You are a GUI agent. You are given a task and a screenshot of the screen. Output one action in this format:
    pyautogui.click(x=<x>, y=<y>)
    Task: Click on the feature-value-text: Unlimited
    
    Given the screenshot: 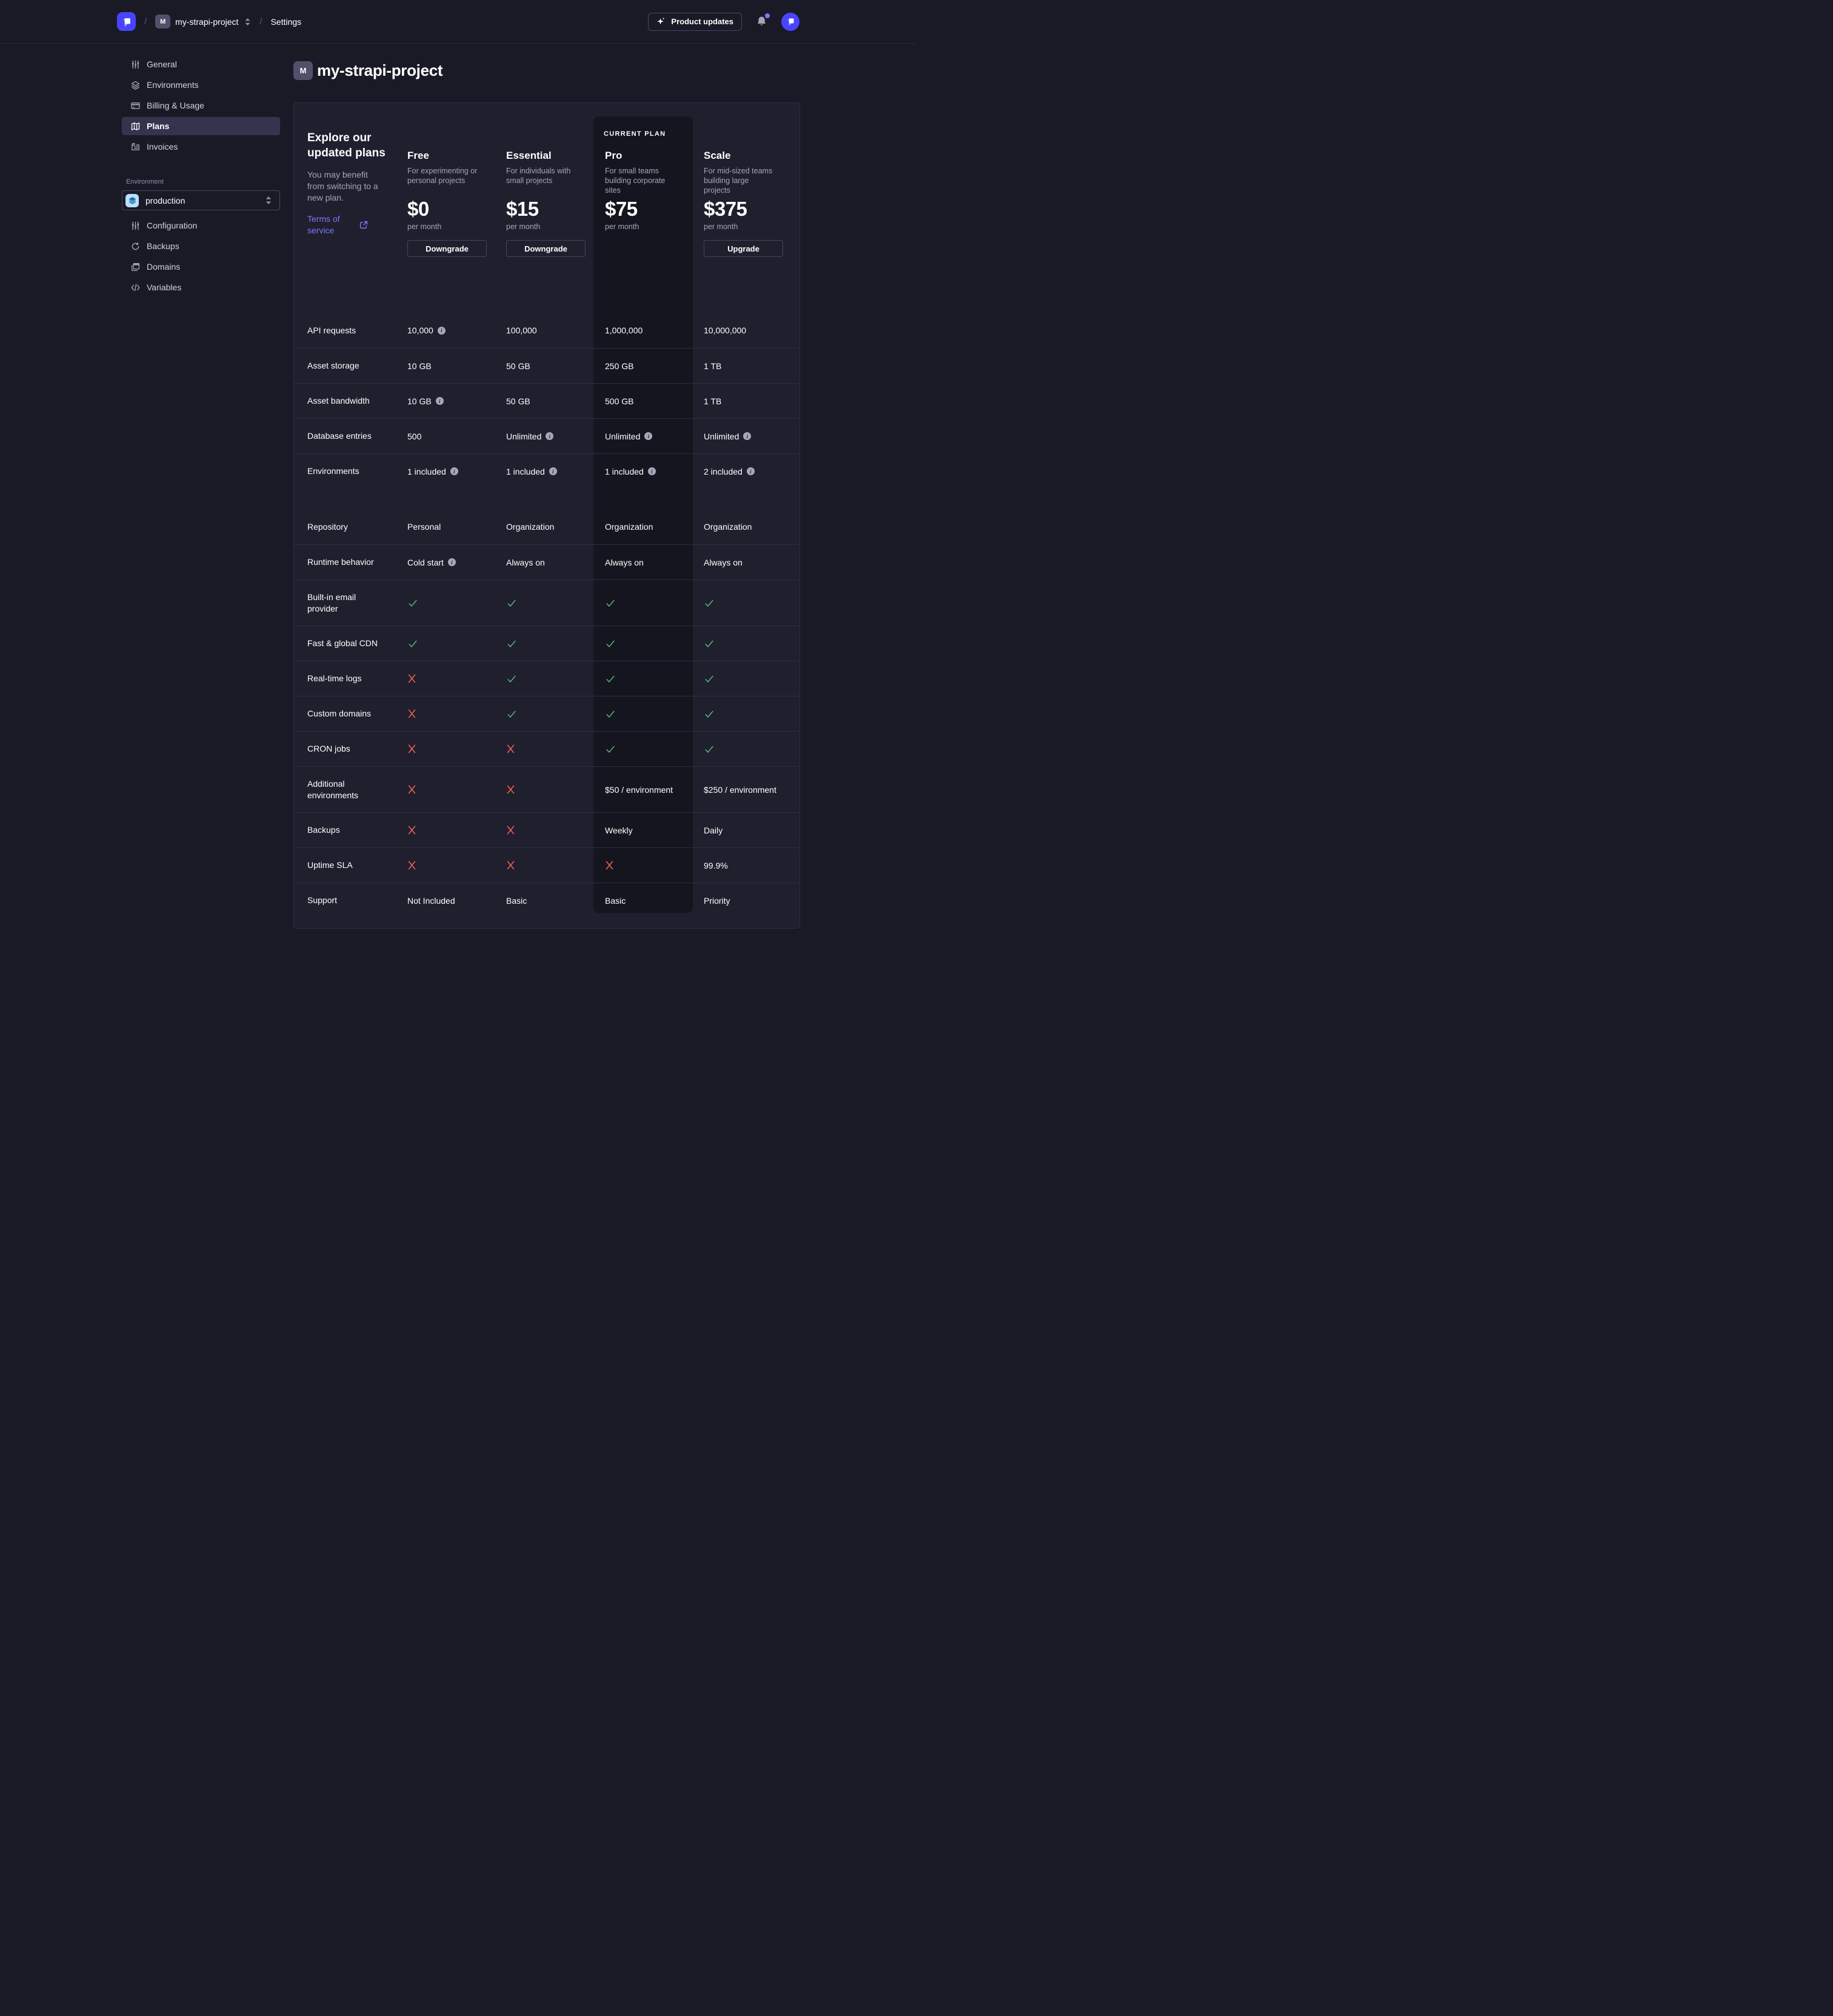 What is the action you would take?
    pyautogui.click(x=623, y=436)
    